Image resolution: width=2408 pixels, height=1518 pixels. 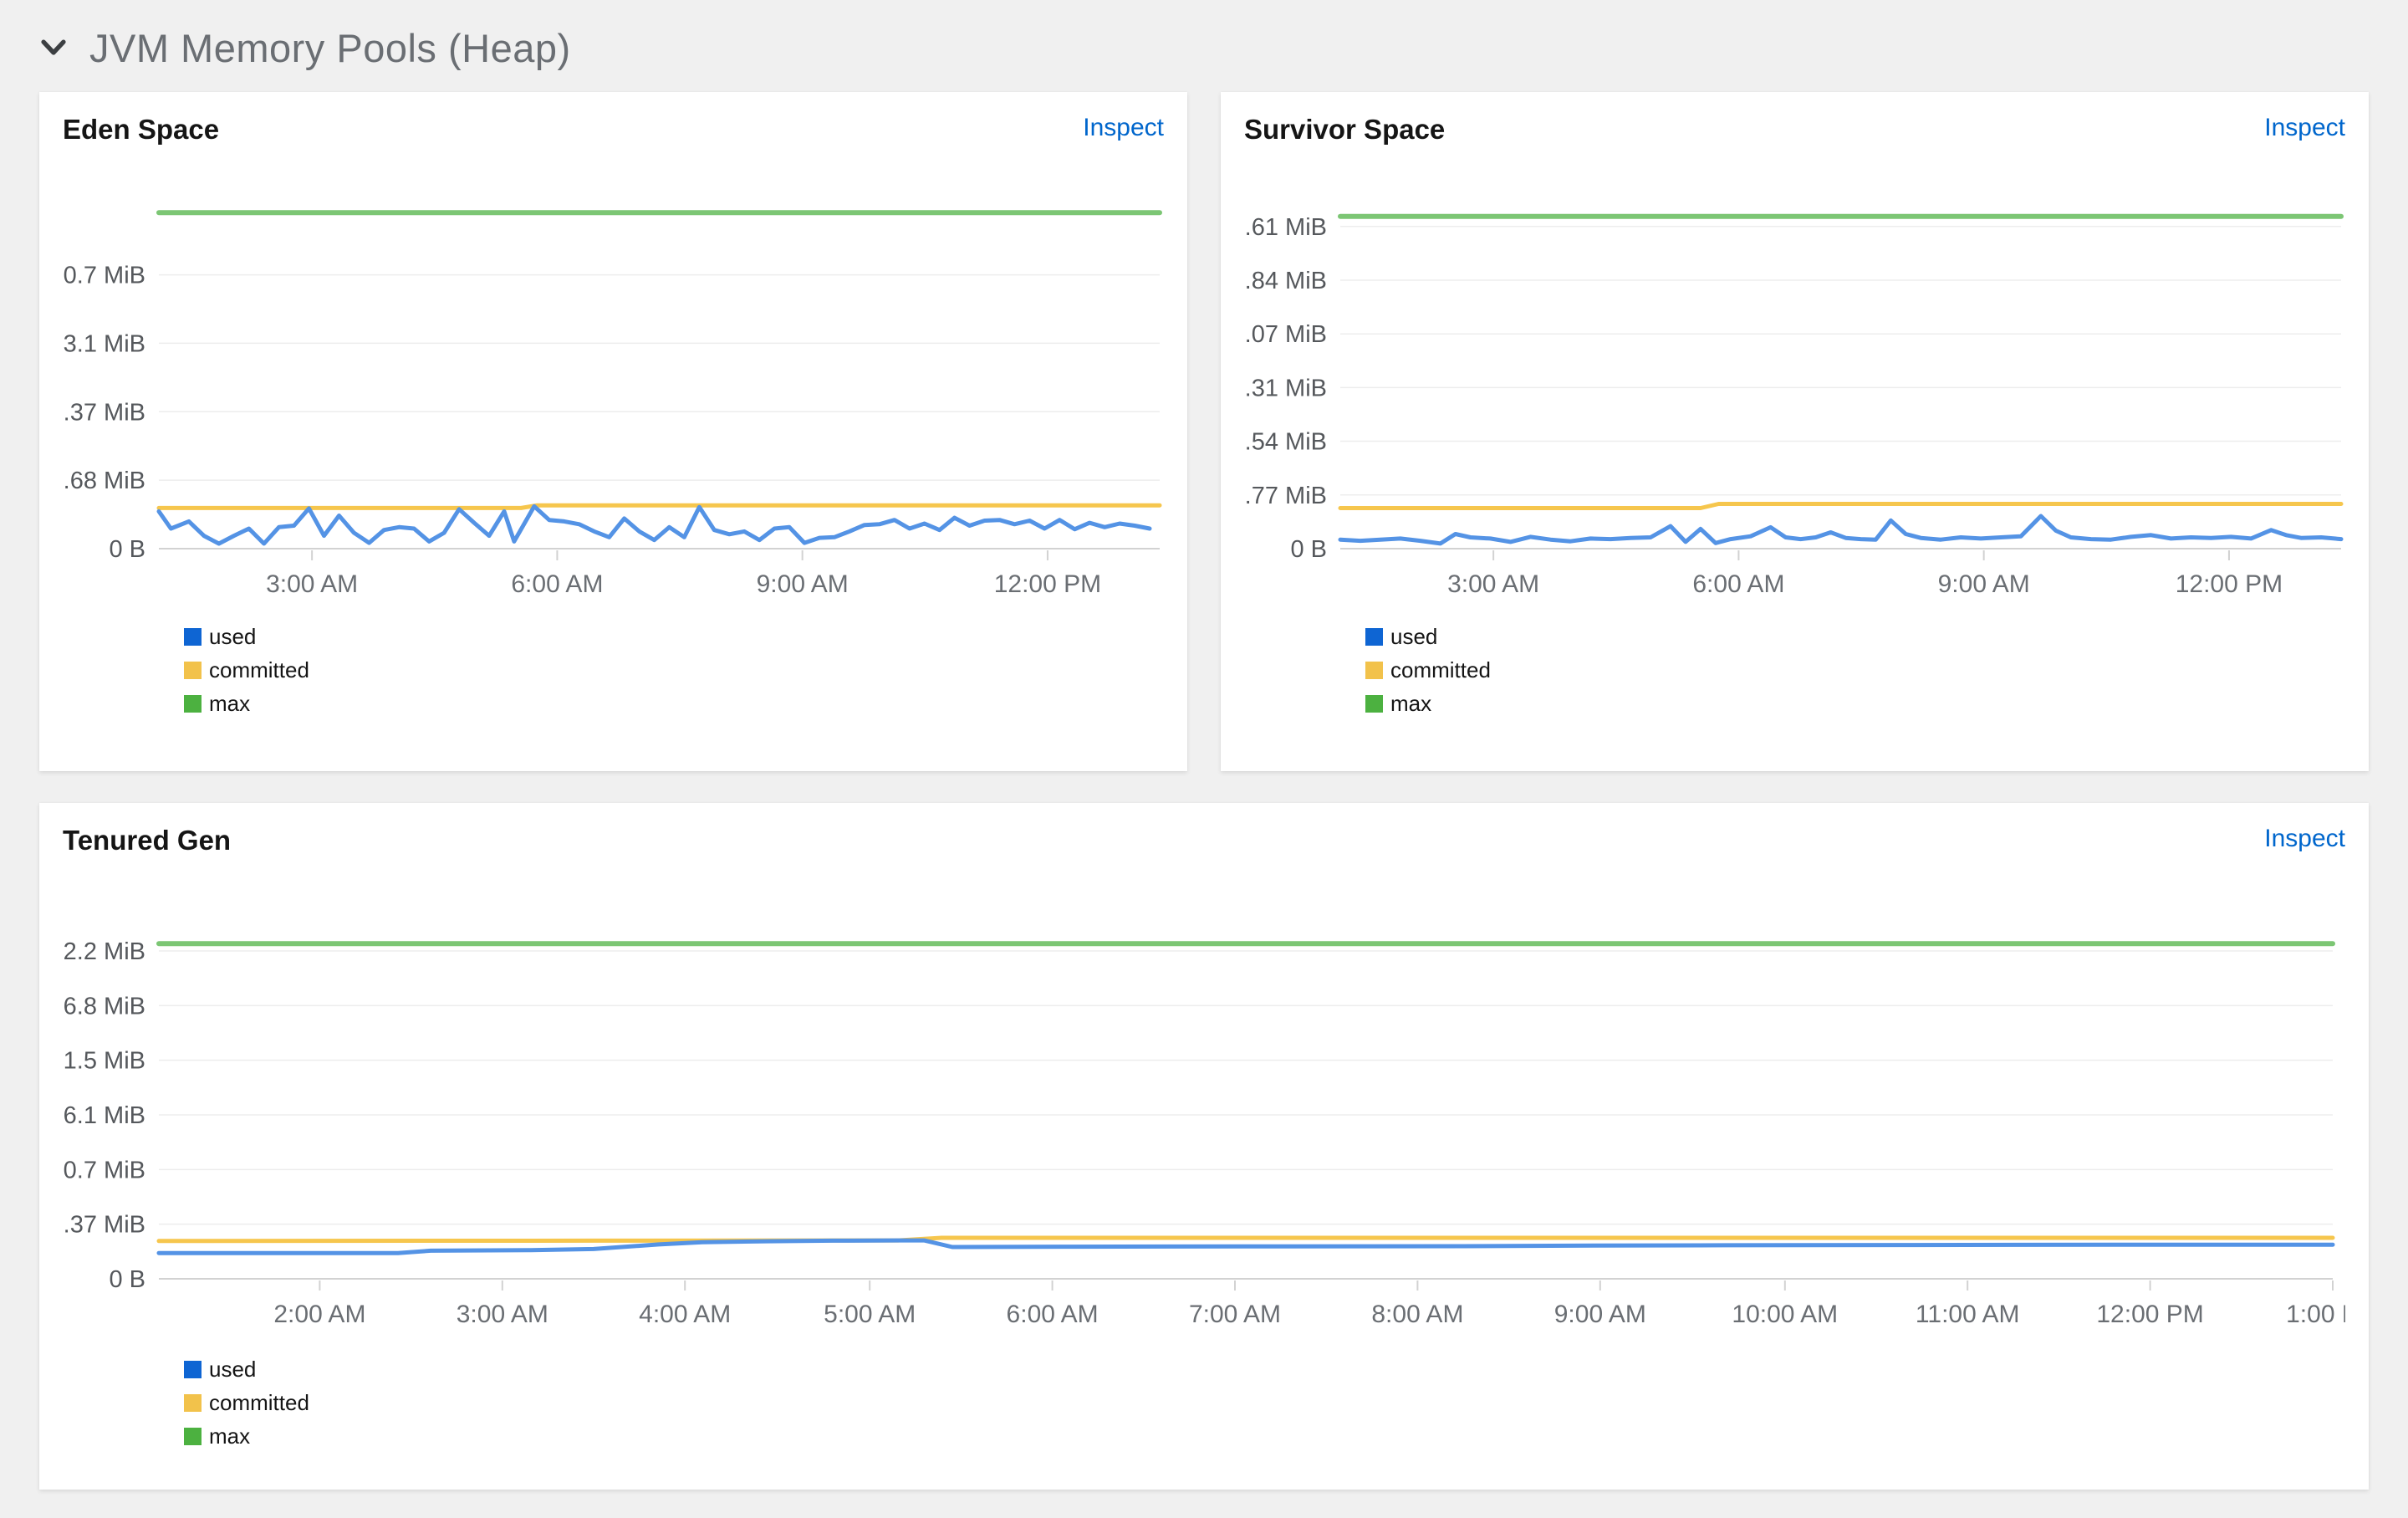 I want to click on y-axis-label: 476.8 MiB, so click(x=104, y=1006).